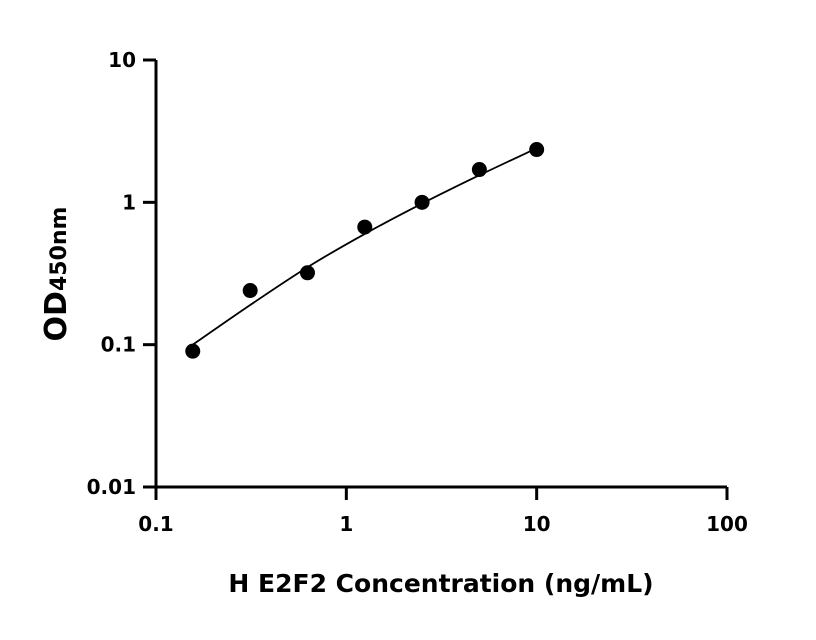  Describe the element at coordinates (118, 345) in the screenshot. I see `y-tick-label: 0.1` at that location.